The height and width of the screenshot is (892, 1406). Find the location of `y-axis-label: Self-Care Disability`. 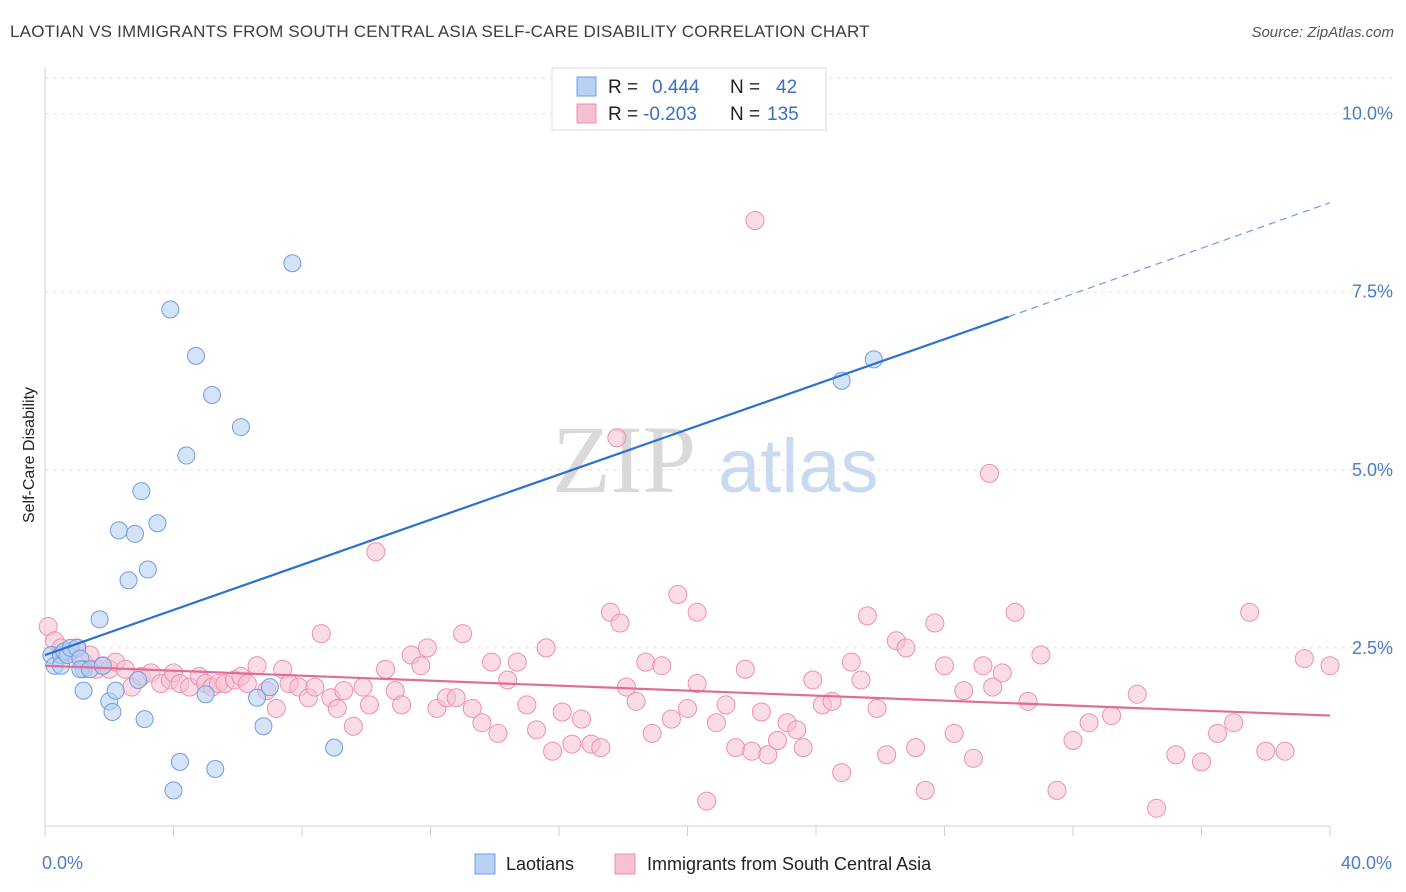

y-axis-label: Self-Care Disability is located at coordinates (29, 455).